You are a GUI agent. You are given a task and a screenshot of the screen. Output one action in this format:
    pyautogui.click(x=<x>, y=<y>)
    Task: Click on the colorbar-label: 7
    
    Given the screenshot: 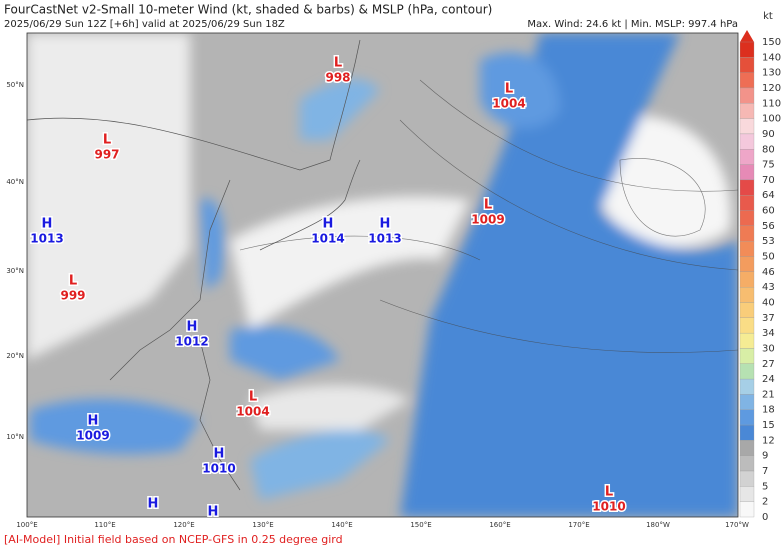 What is the action you would take?
    pyautogui.click(x=765, y=471)
    